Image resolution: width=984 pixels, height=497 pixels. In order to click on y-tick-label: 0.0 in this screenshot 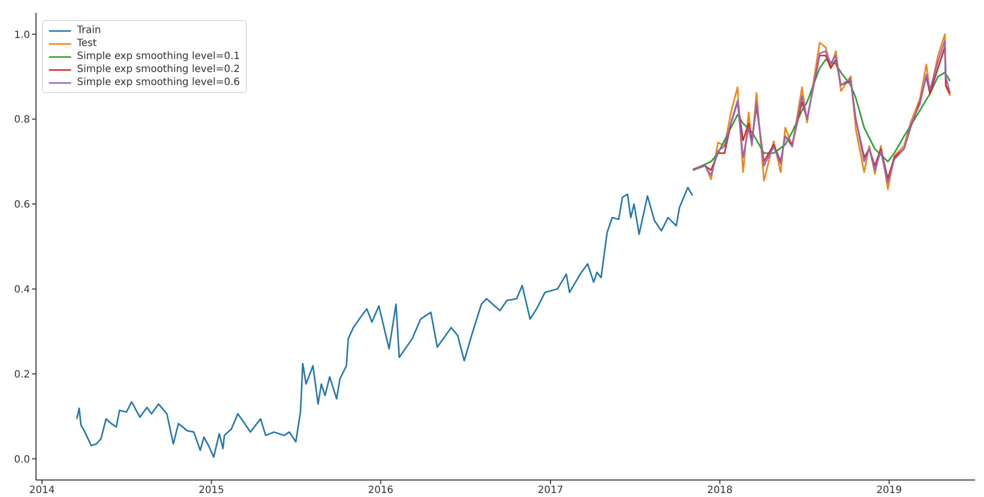, I will do `click(22, 460)`.